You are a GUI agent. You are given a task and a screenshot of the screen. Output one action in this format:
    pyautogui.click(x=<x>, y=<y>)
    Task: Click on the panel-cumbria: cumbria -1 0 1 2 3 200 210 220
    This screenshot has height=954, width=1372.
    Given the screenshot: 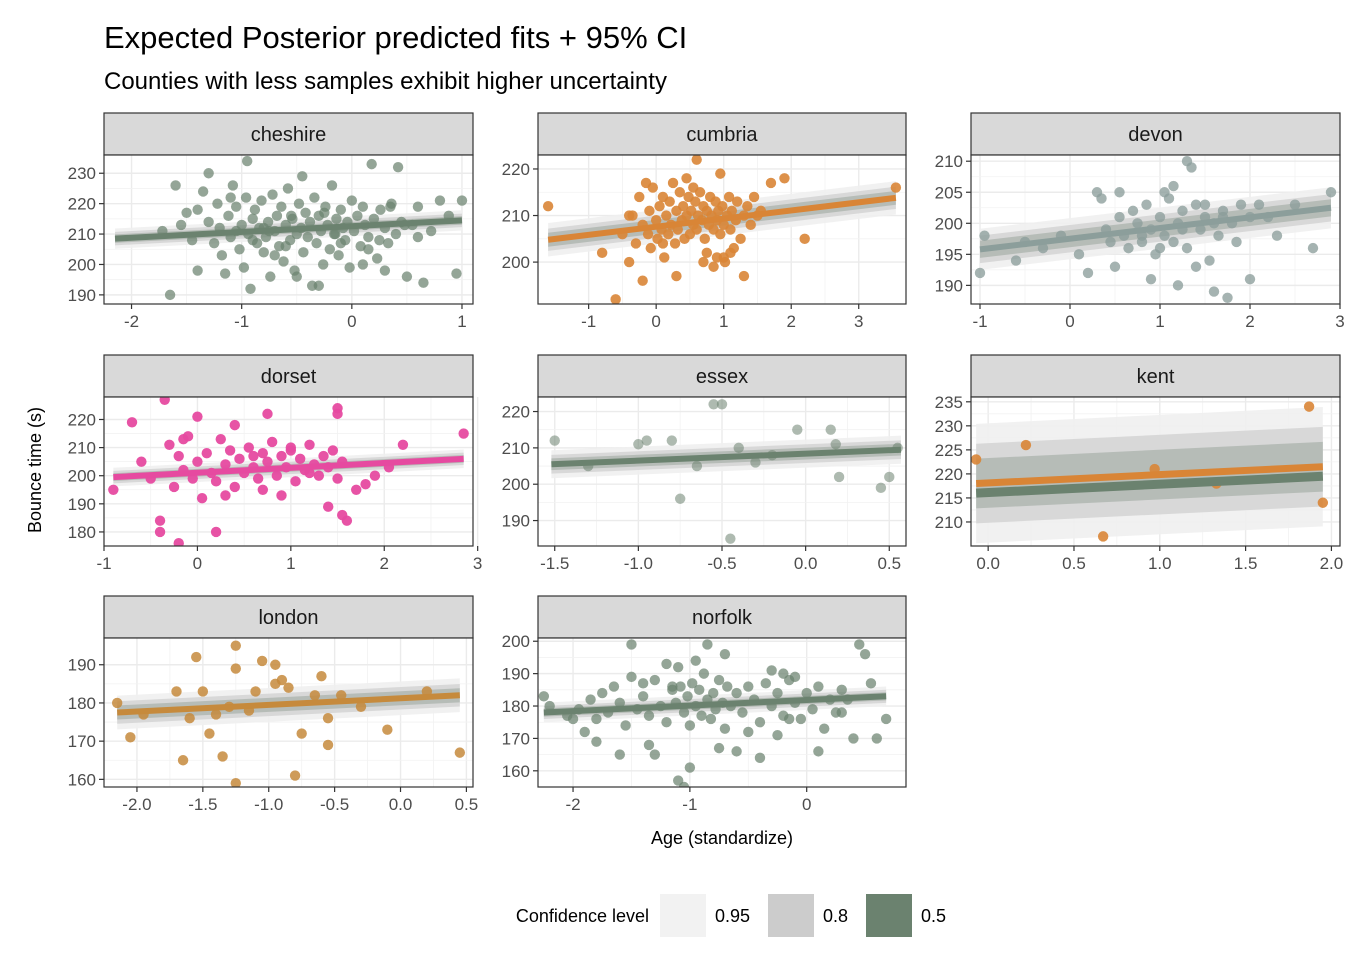 What is the action you would take?
    pyautogui.click(x=704, y=221)
    